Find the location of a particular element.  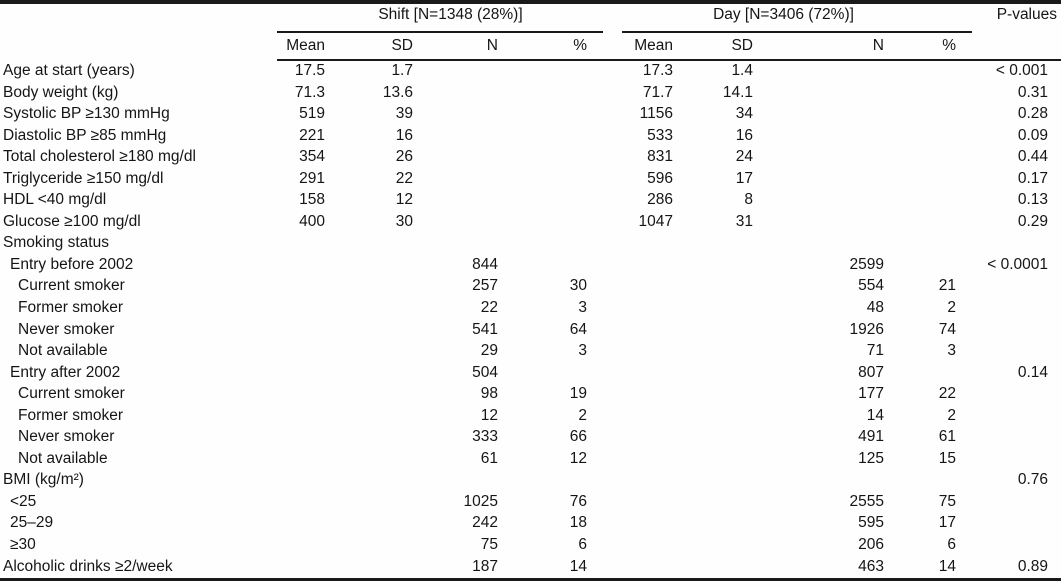

cell-value: 15 is located at coordinates (947, 458).